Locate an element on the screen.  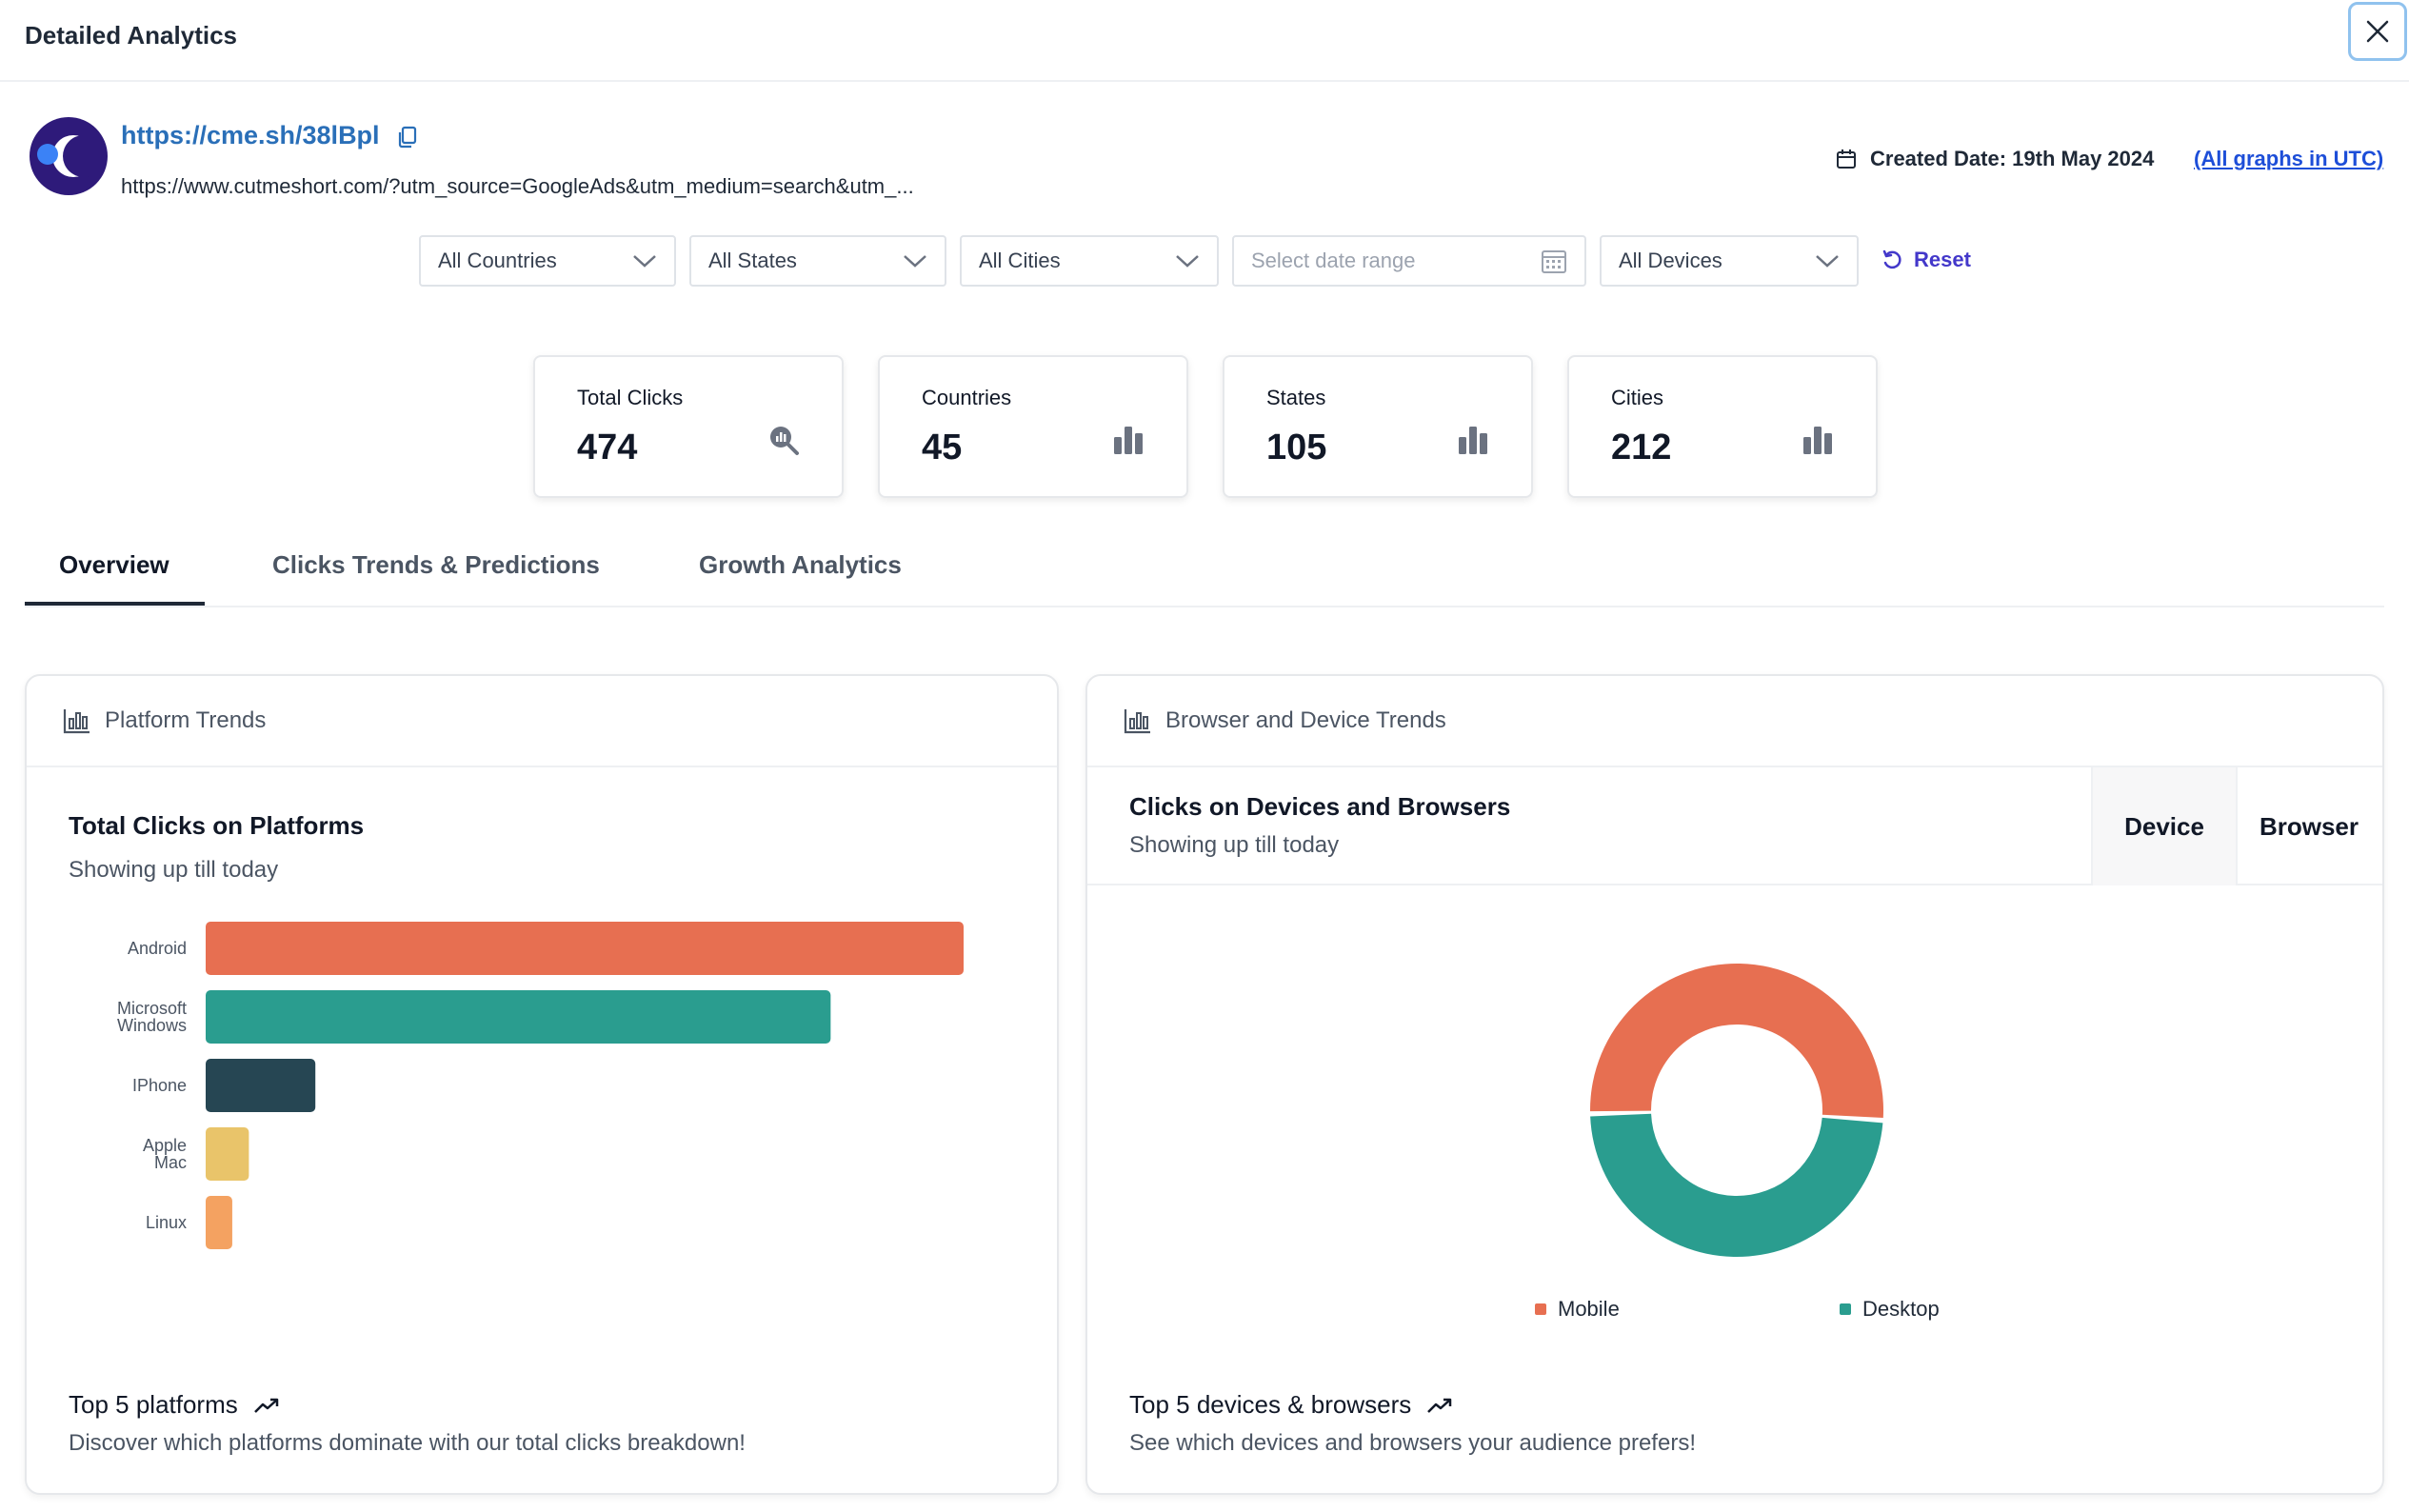
footer-title: Top 5 devices & browsers is located at coordinates (1291, 1405).